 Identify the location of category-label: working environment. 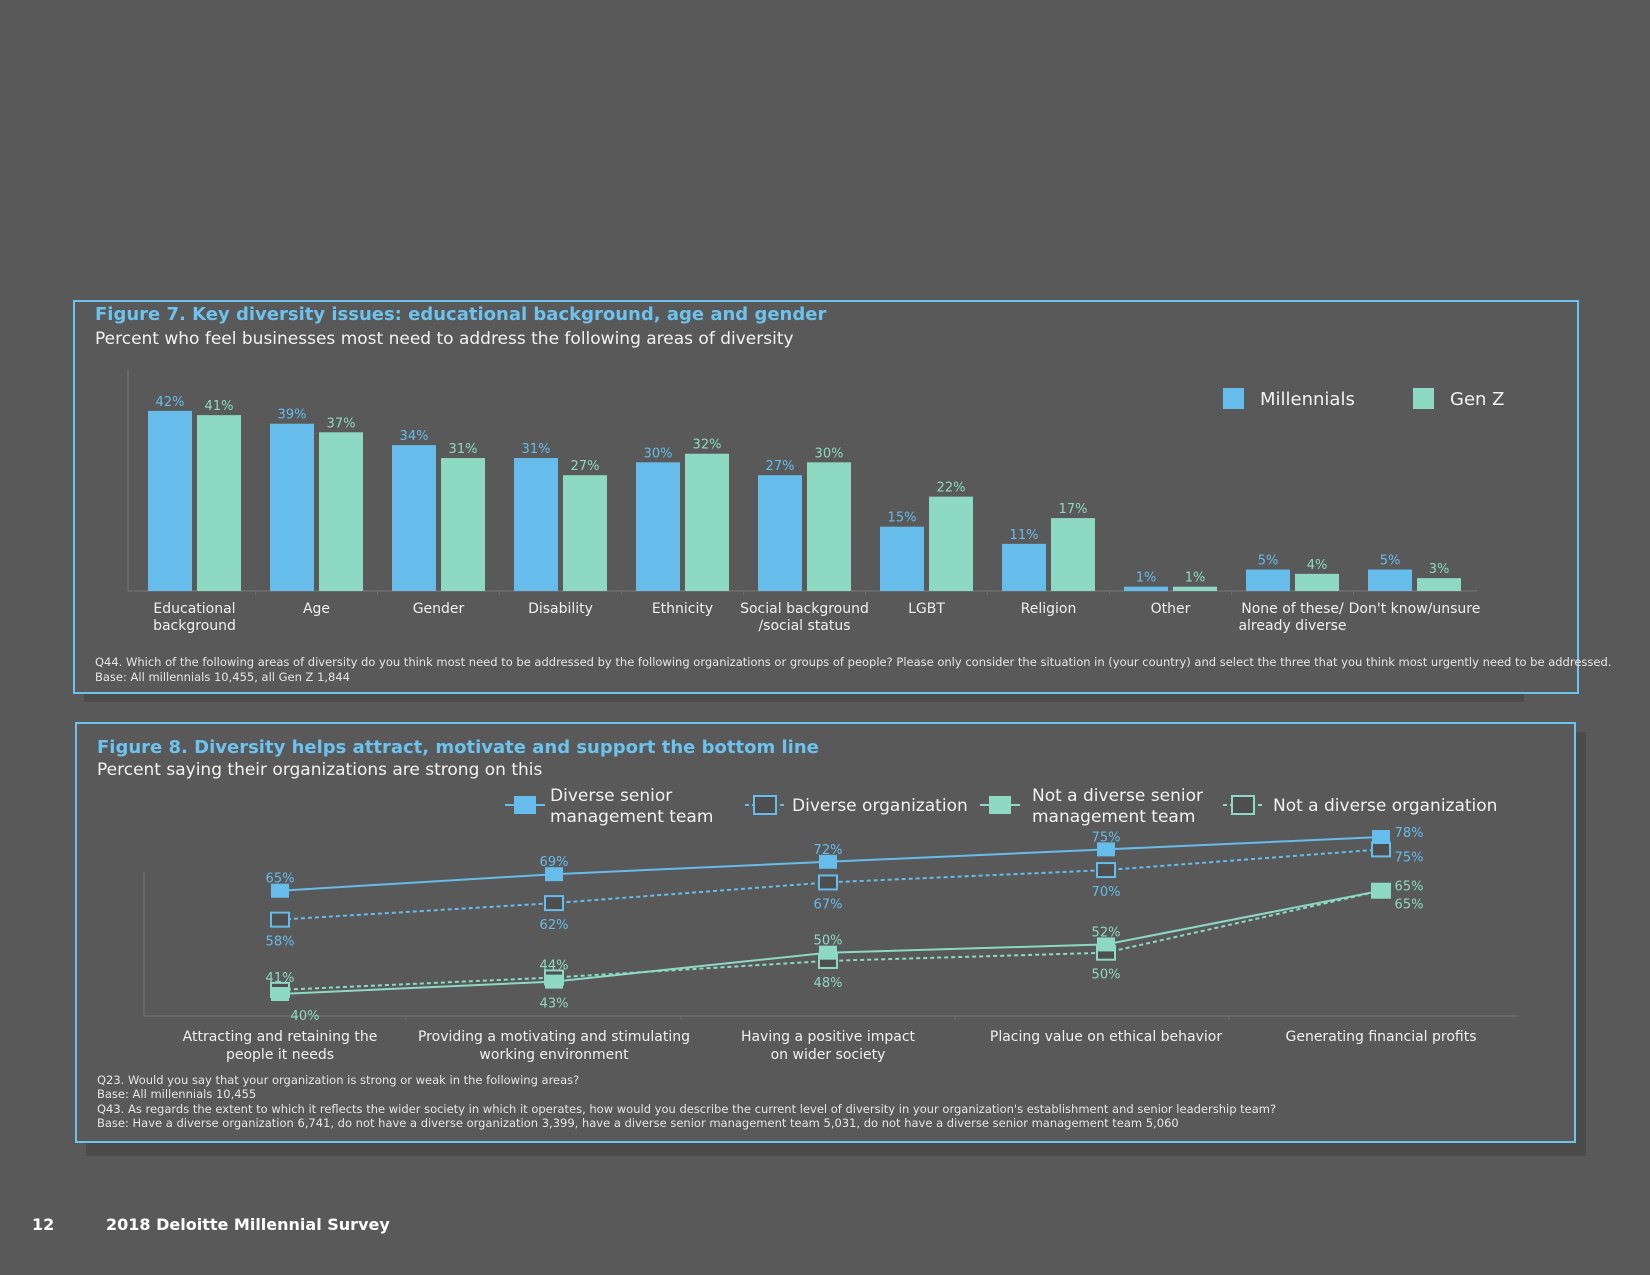
(554, 1055).